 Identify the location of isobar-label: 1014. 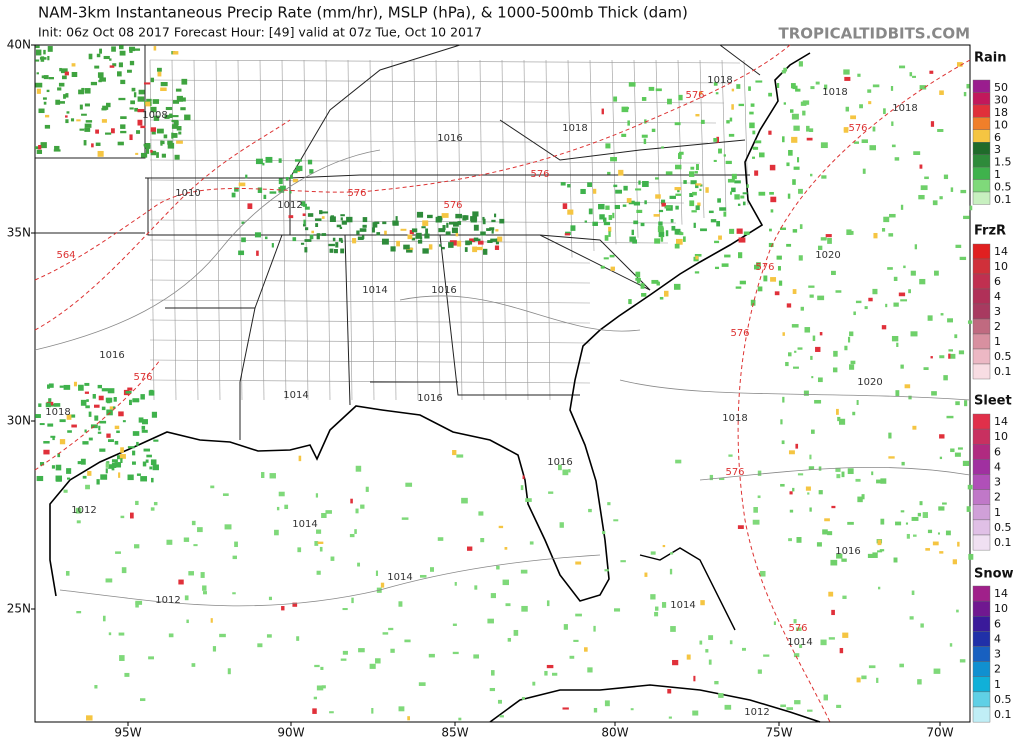
(682, 605).